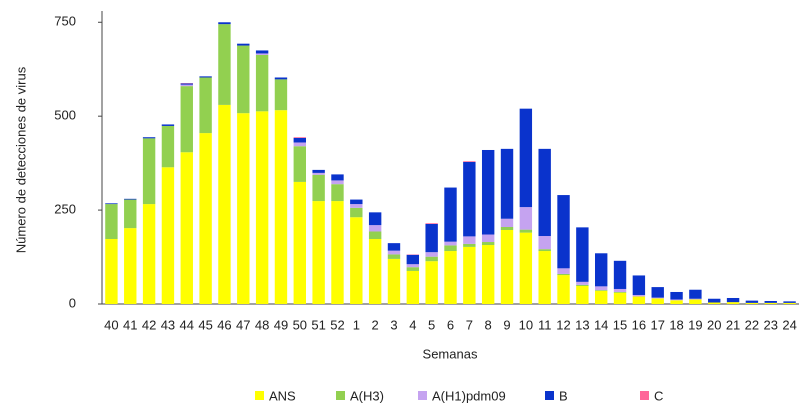 This screenshot has width=800, height=413. What do you see at coordinates (488, 324) in the screenshot?
I see `x-tick-label: 8` at bounding box center [488, 324].